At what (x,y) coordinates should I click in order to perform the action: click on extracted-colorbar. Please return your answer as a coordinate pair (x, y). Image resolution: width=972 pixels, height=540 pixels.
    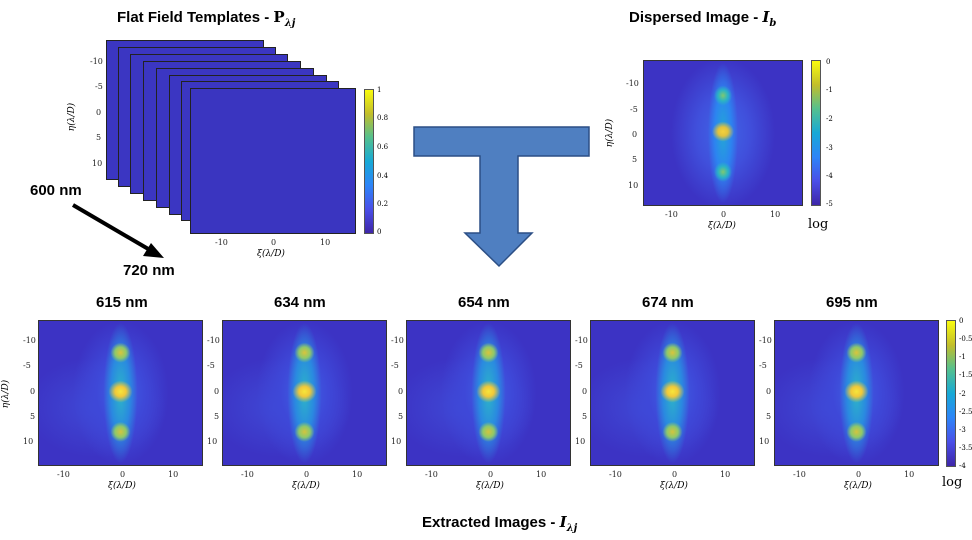
    Looking at the image, I should click on (951, 393).